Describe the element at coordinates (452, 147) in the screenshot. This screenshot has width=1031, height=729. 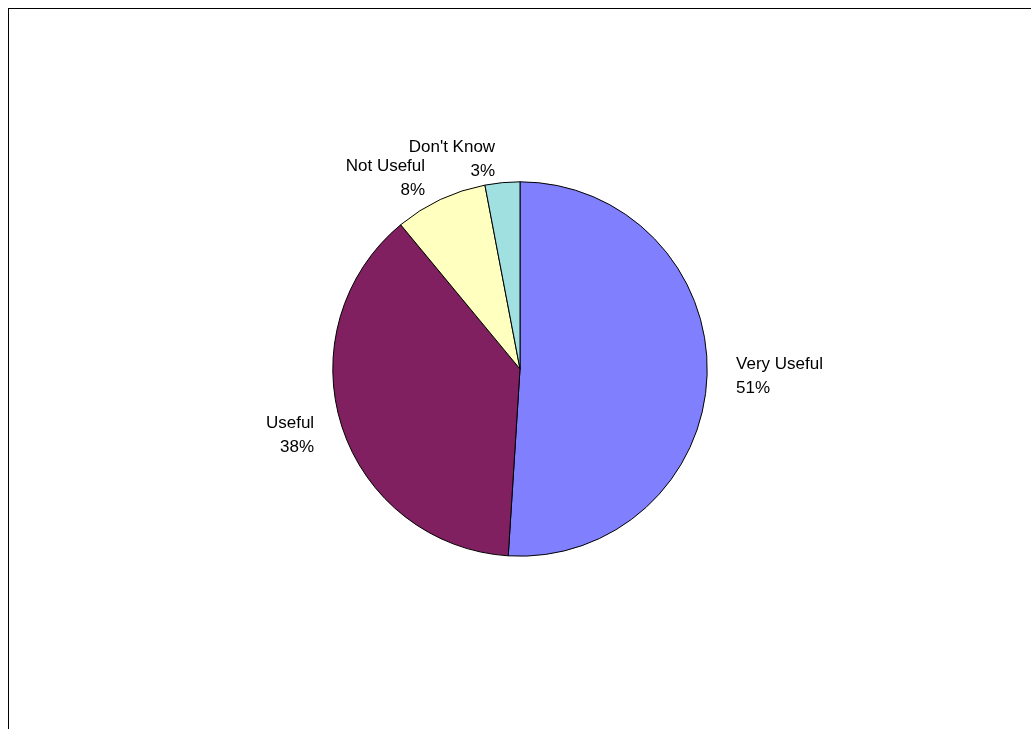
I see `slice-label: Don't Know` at that location.